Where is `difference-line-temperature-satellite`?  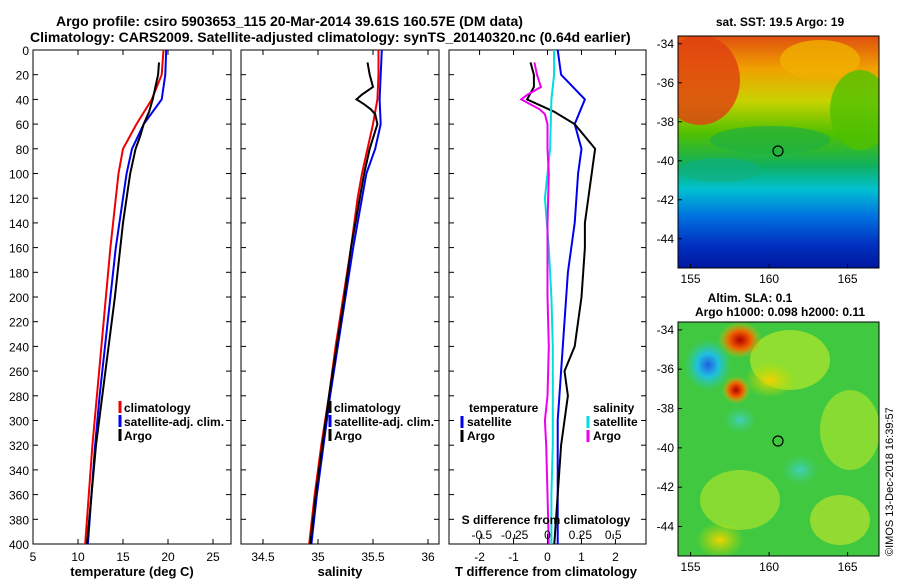
difference-line-temperature-satellite is located at coordinates (571, 296).